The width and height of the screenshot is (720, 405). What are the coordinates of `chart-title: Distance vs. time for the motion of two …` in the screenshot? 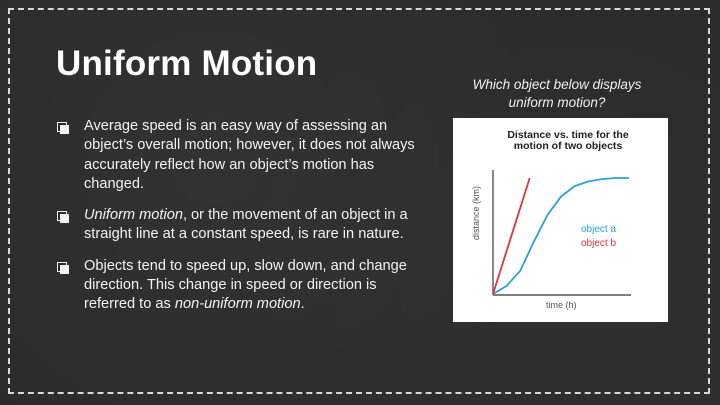 It's located at (568, 140).